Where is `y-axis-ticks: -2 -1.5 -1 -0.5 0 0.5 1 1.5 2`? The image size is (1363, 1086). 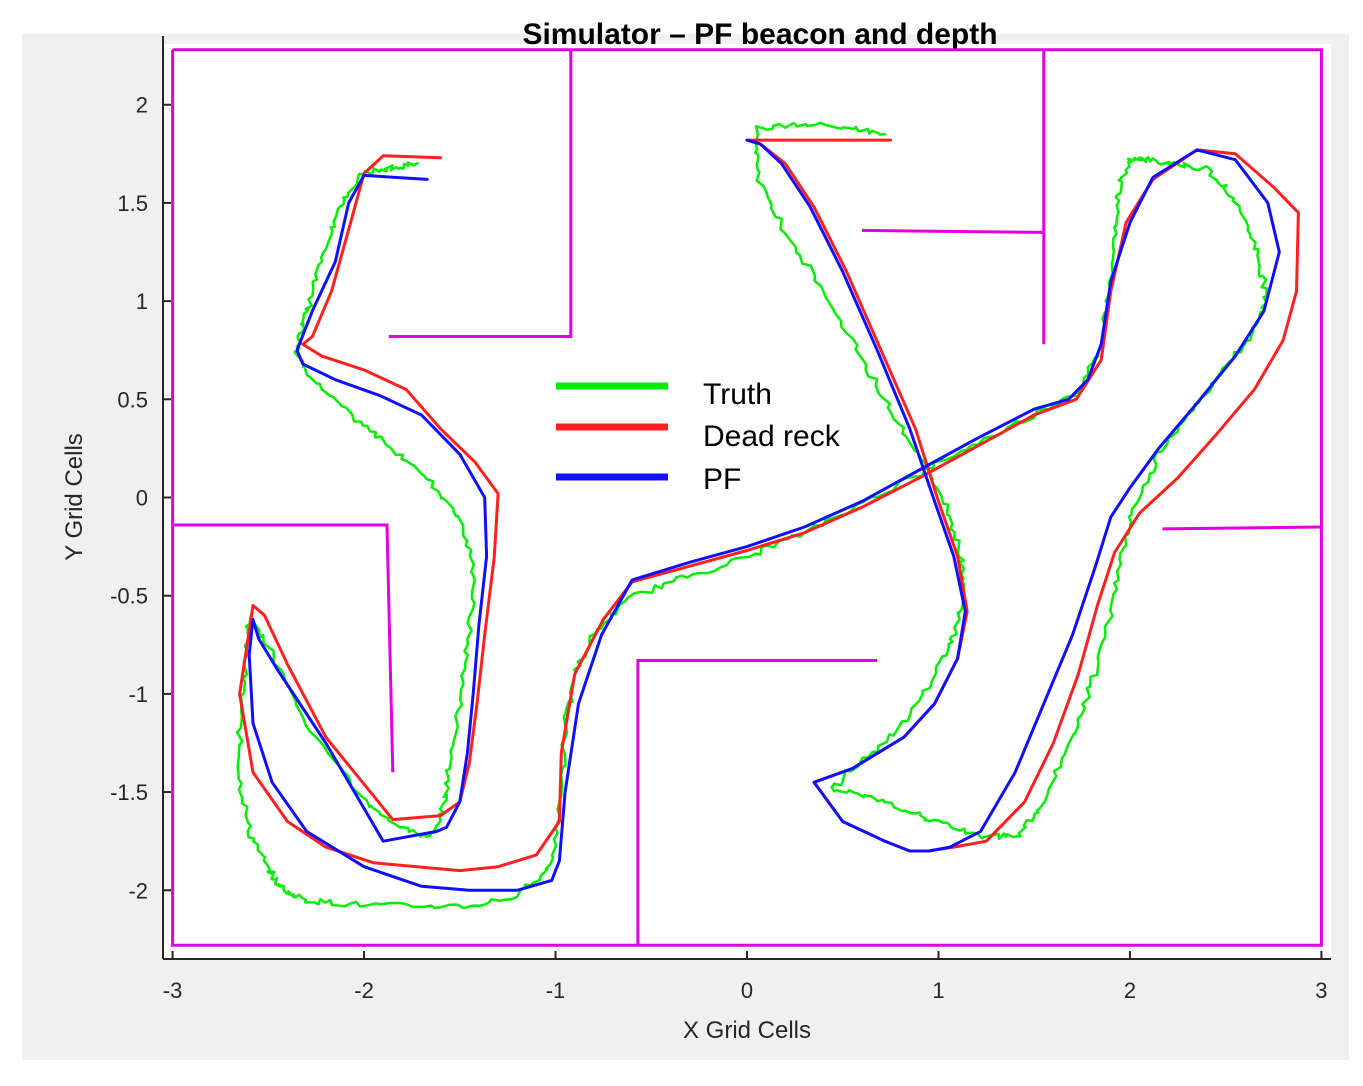 y-axis-ticks: -2 -1.5 -1 -0.5 0 0.5 1 1.5 2 is located at coordinates (140, 498).